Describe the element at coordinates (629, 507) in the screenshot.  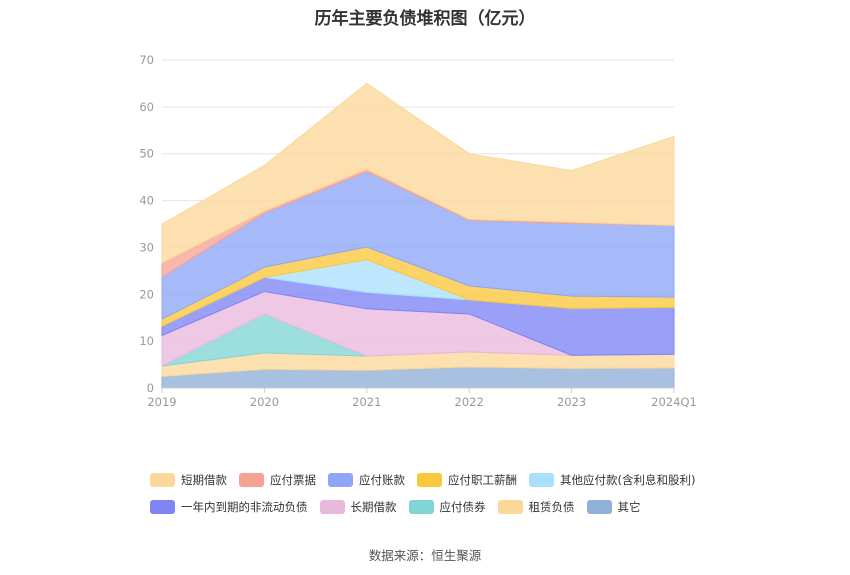
I see `legend-label: 其它` at that location.